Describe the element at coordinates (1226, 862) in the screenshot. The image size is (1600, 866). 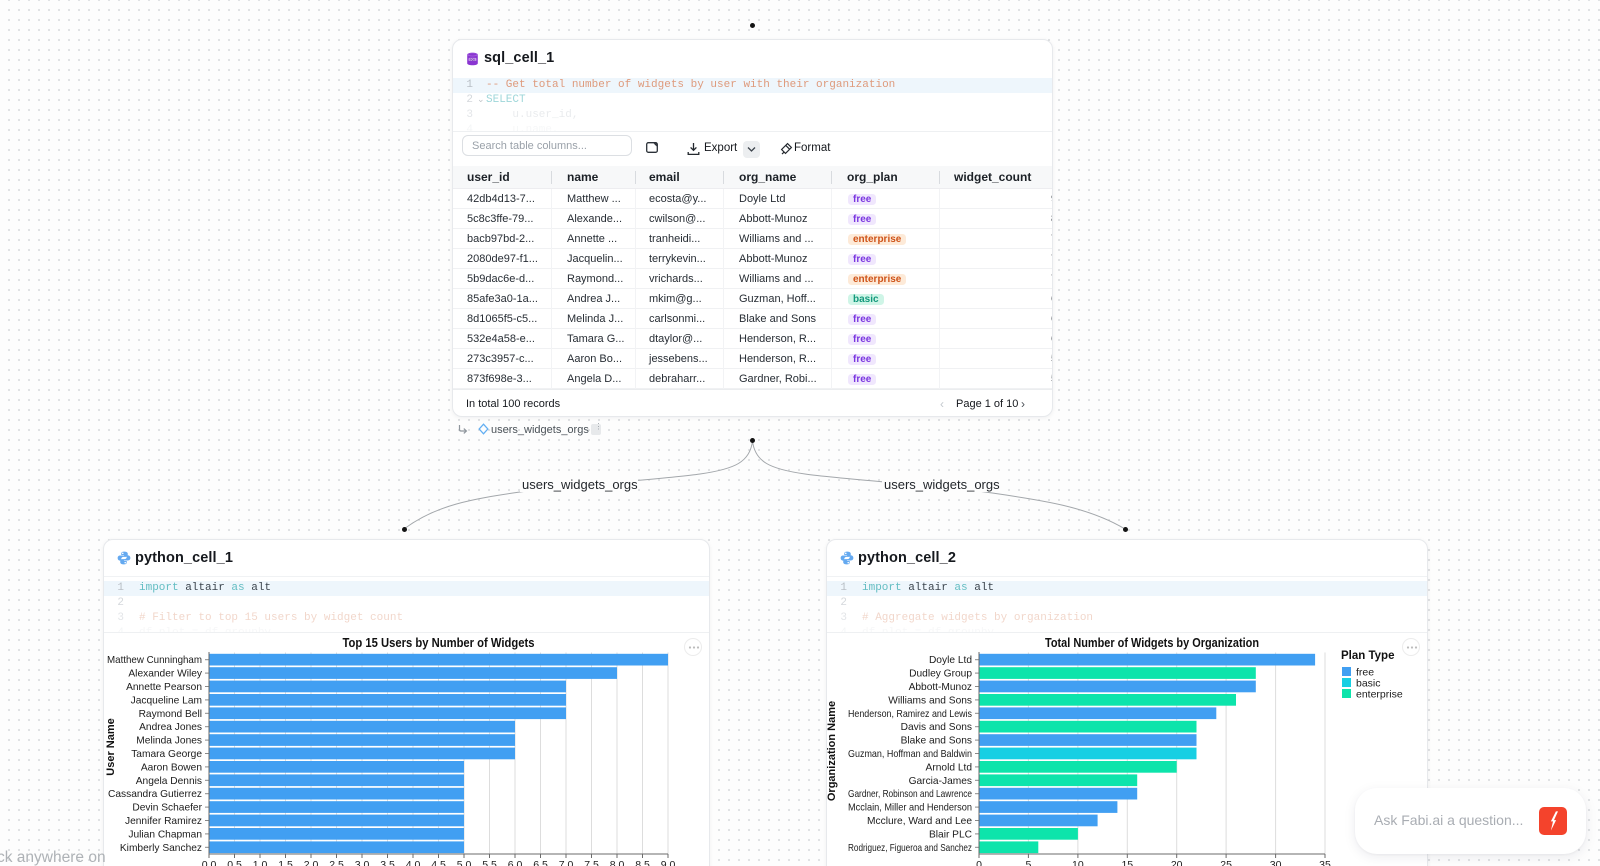
I see `svg-text: 25` at that location.